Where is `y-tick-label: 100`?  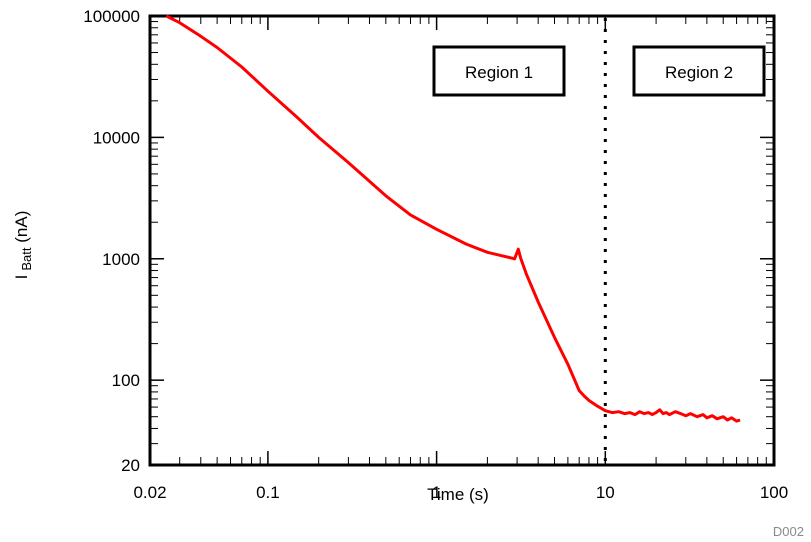
y-tick-label: 100 is located at coordinates (126, 380).